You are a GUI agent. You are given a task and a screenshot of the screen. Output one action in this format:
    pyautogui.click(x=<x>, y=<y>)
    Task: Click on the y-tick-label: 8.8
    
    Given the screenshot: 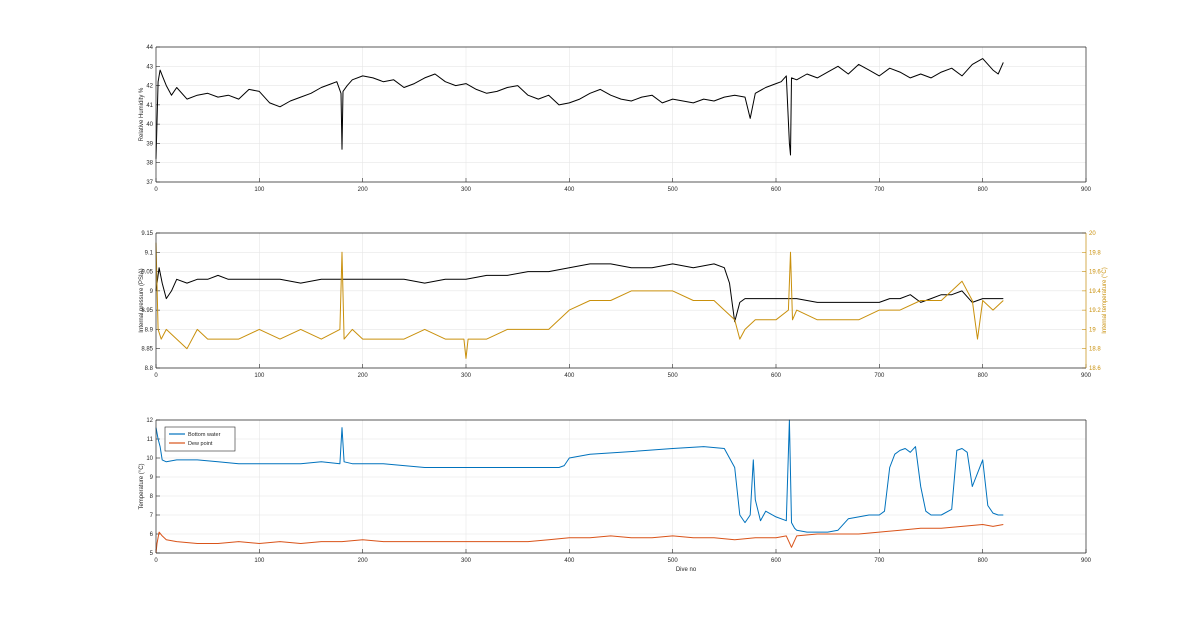 What is the action you would take?
    pyautogui.click(x=149, y=369)
    